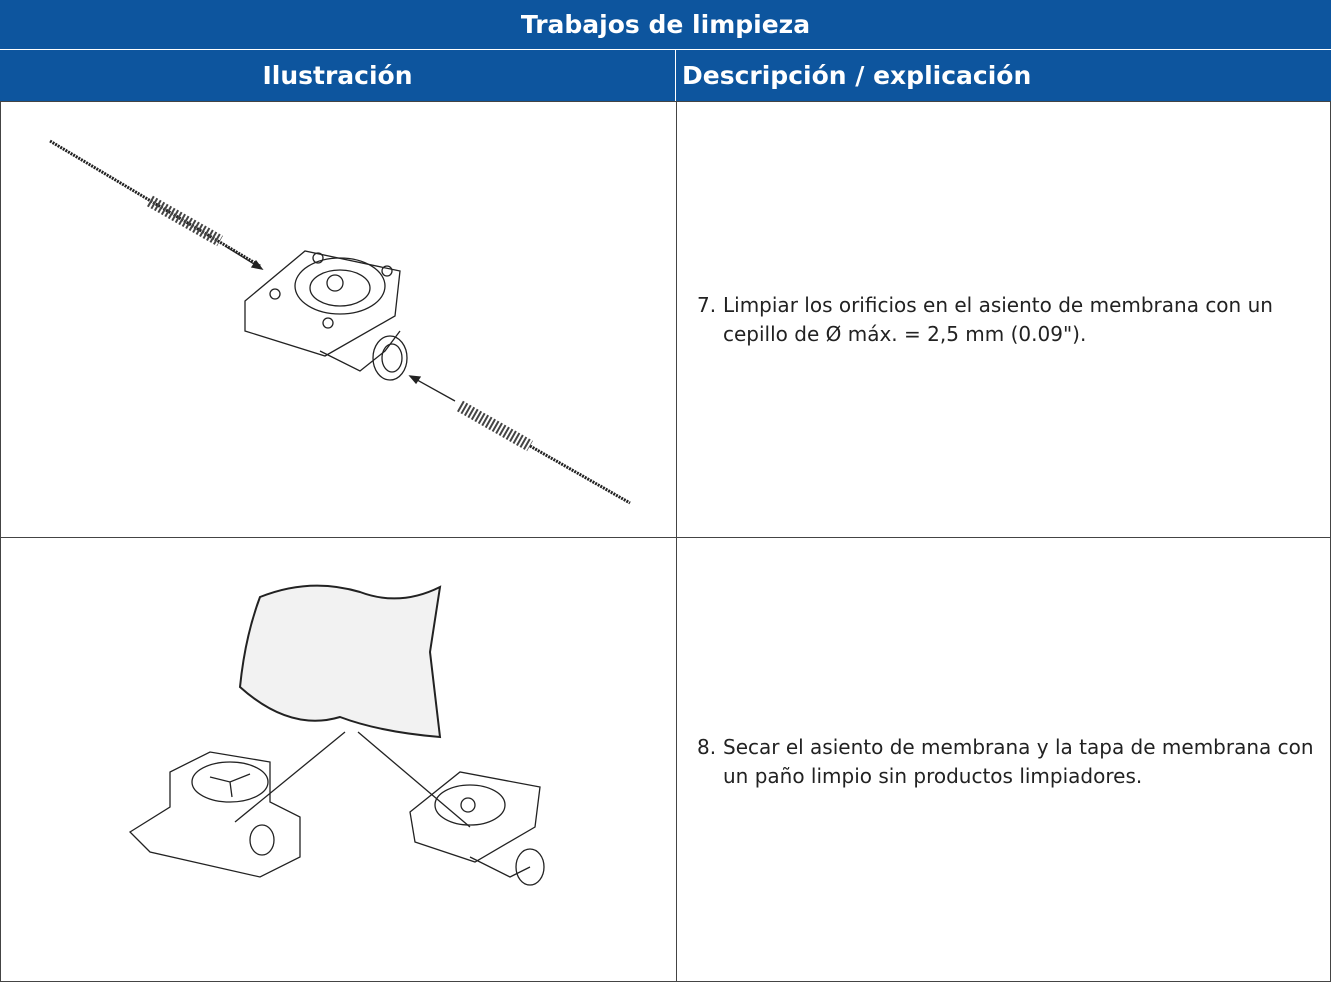 This screenshot has height=982, width=1331. What do you see at coordinates (707, 747) in the screenshot?
I see `step-number: 8.` at bounding box center [707, 747].